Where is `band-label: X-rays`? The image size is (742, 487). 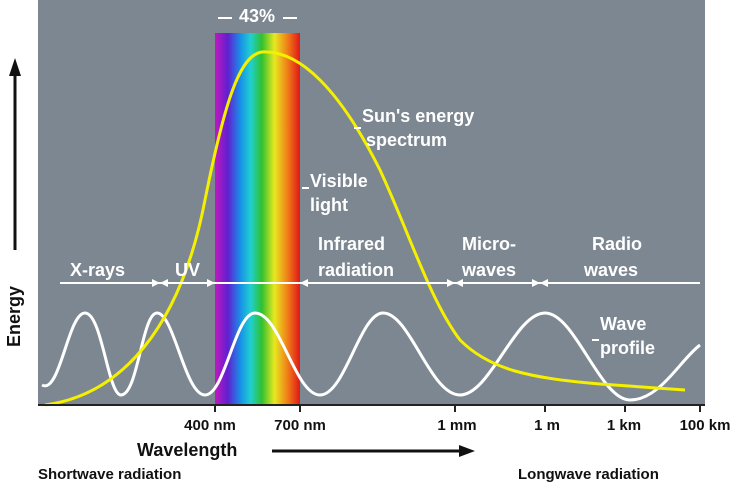
band-label: X-rays is located at coordinates (97, 270).